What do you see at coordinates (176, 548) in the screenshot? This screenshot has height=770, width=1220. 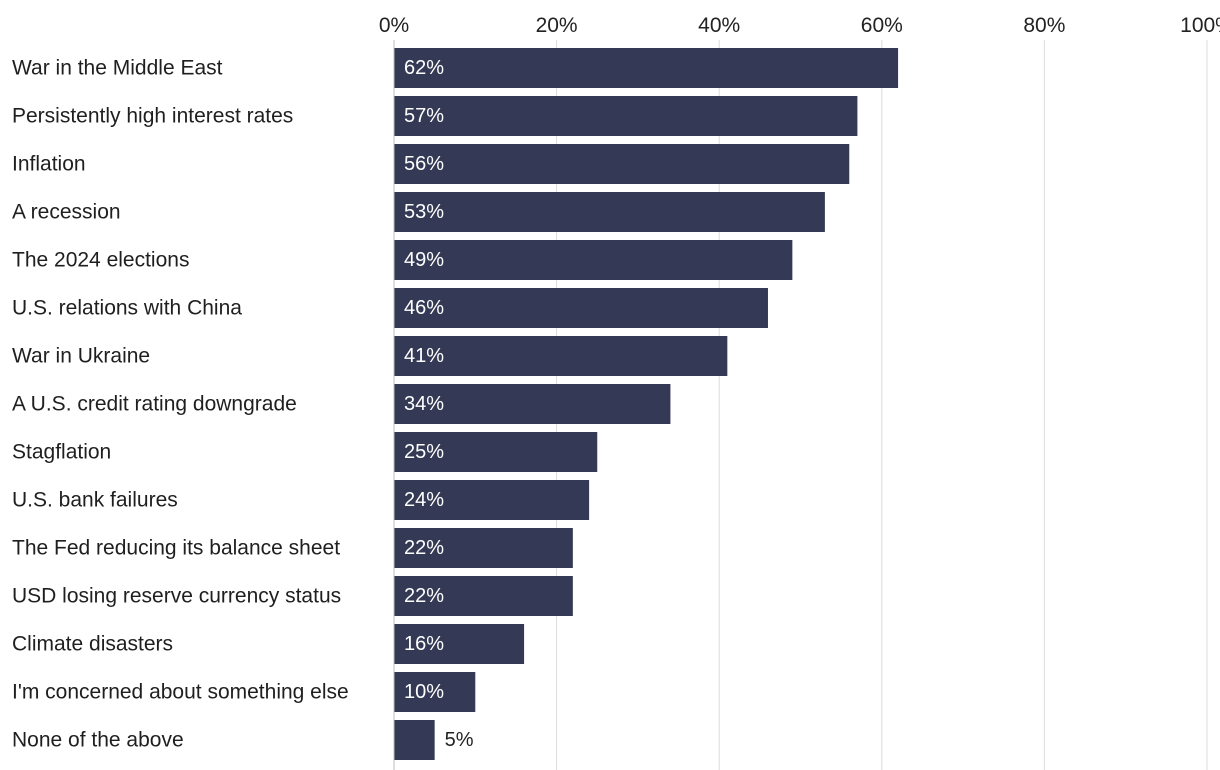 I see `category-label: The Fed reducing its balance sheet` at bounding box center [176, 548].